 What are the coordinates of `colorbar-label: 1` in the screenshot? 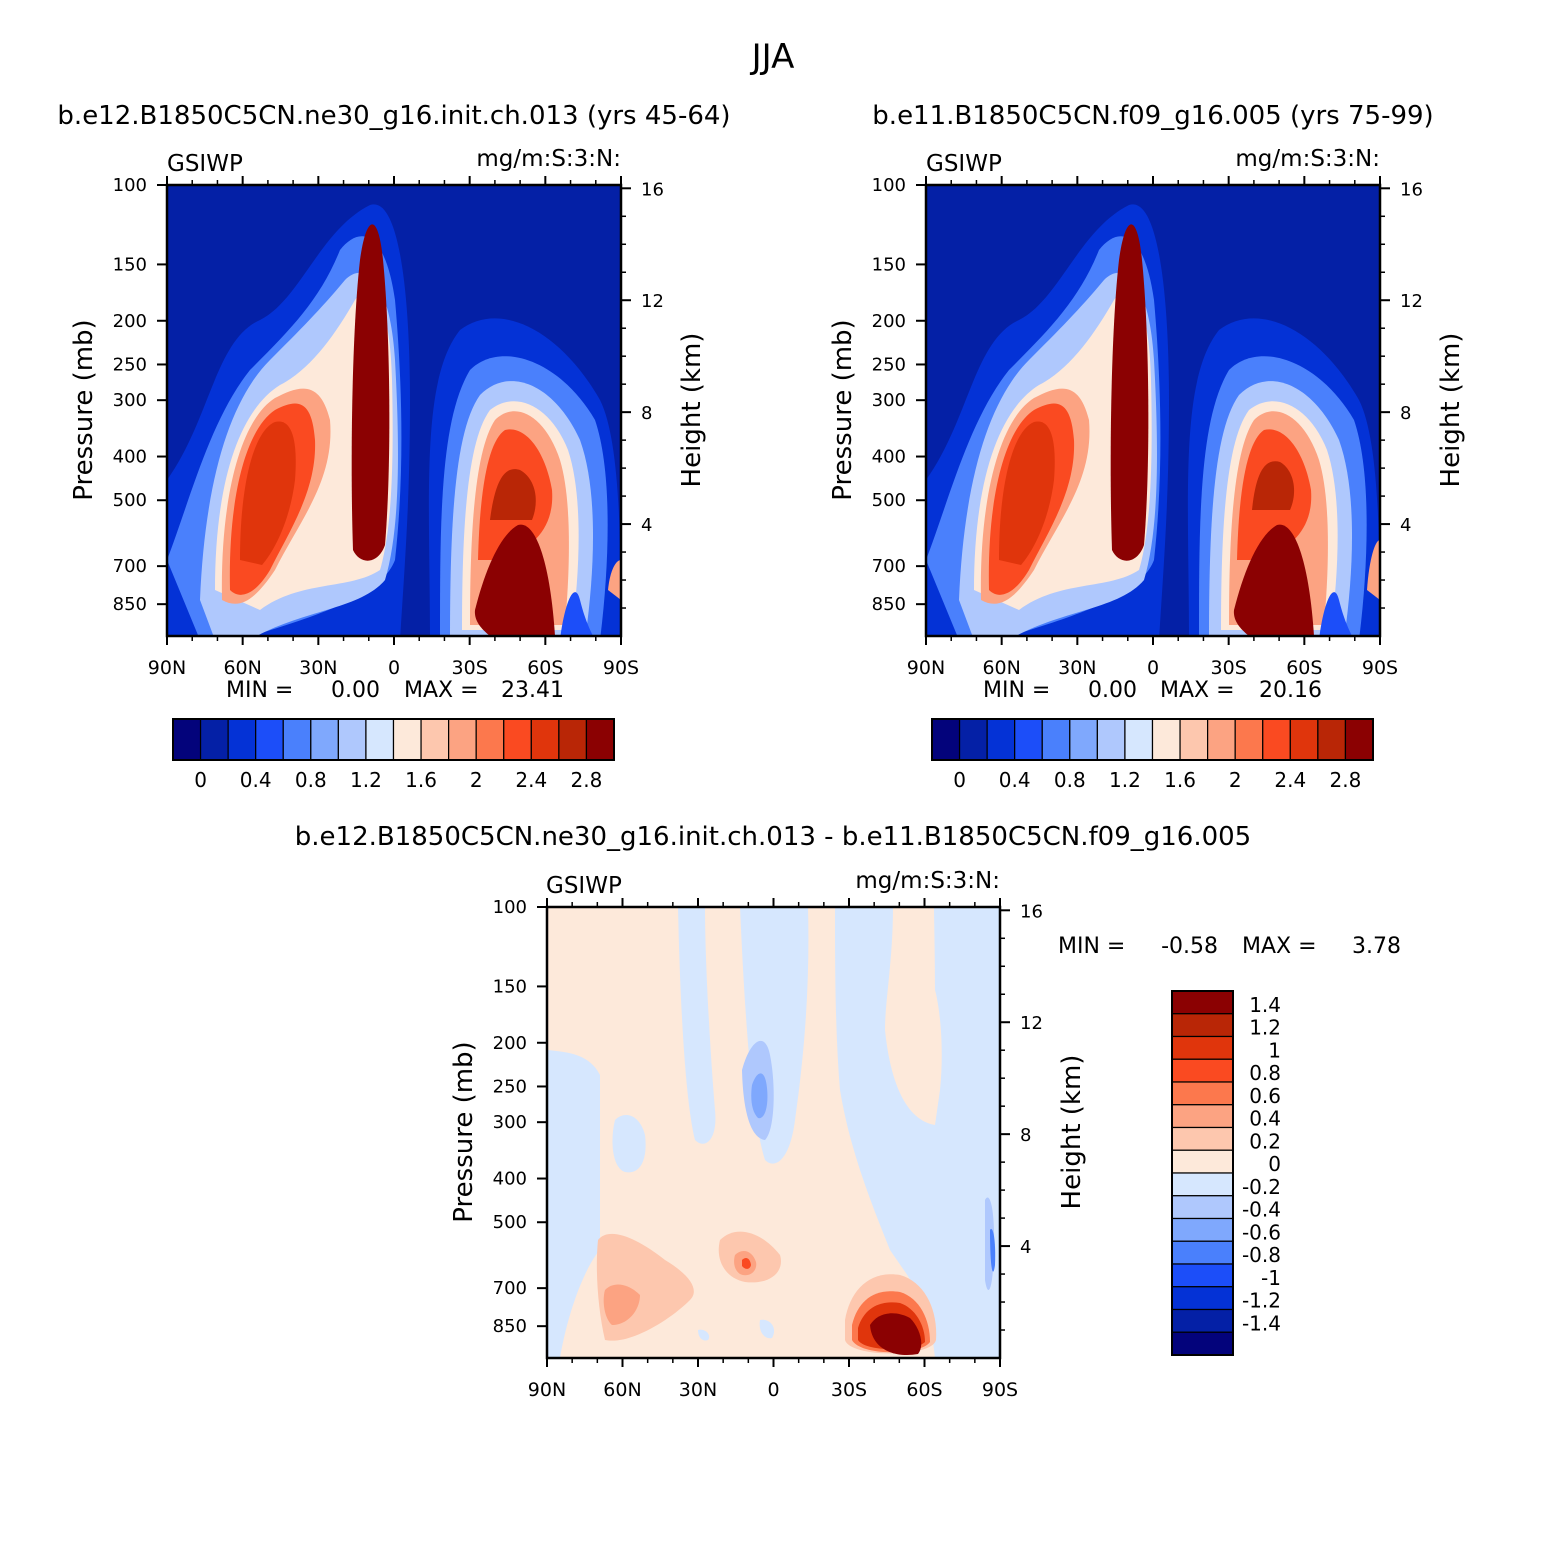 It's located at (1274, 1050).